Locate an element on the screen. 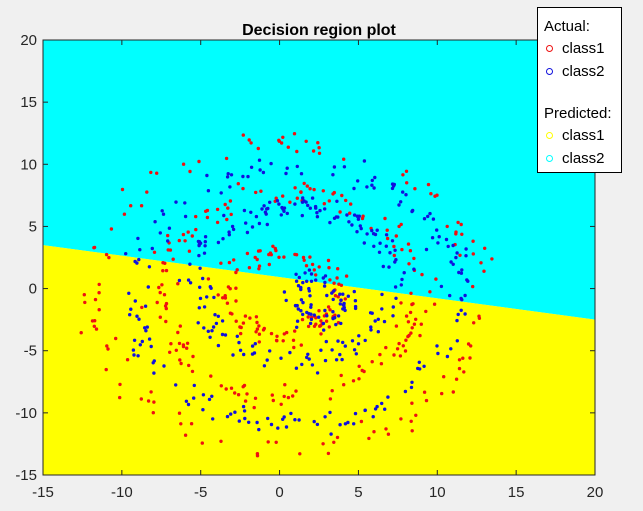 The image size is (643, 511). y-tick-label: 20 is located at coordinates (28, 40).